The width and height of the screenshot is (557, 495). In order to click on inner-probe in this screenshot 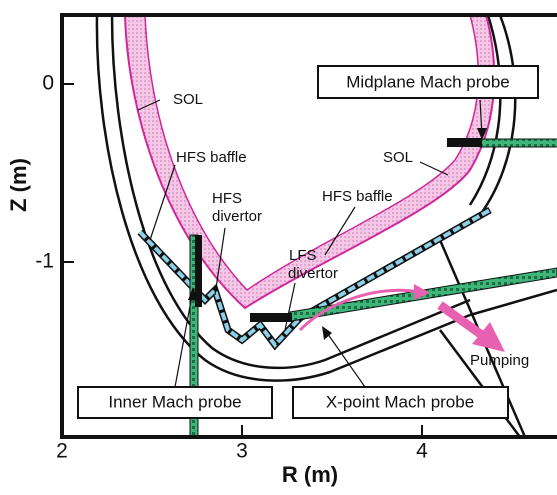, I will do `click(194, 335)`.